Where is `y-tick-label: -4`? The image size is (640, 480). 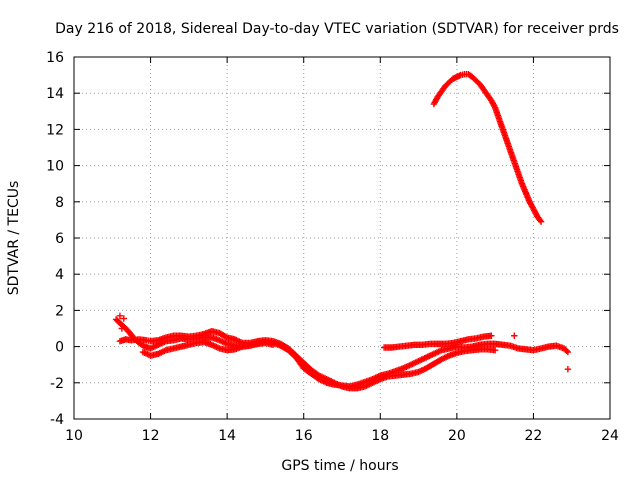 y-tick-label: -4 is located at coordinates (57, 420).